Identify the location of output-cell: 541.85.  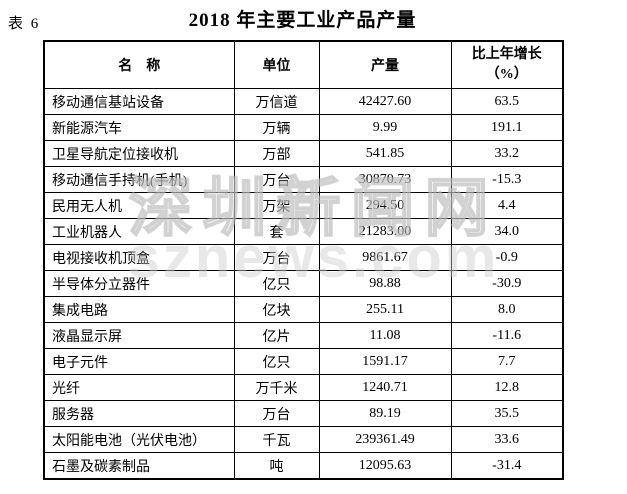
(385, 153).